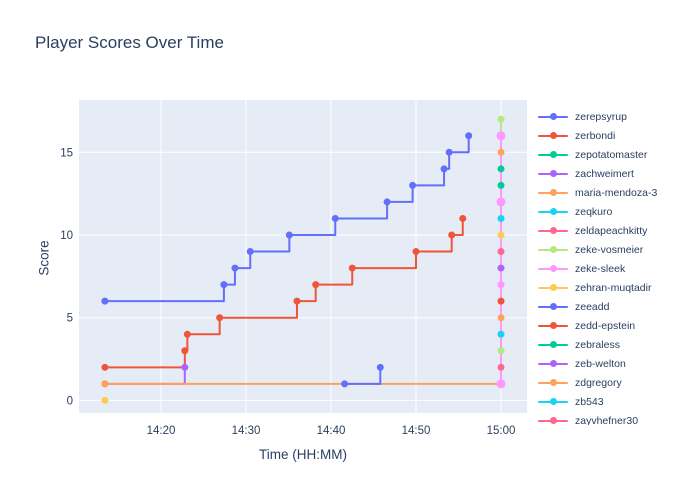 This screenshot has height=500, width=700. I want to click on legend-item-maria-mendoza-3: maria-mendoza-3, so click(619, 192).